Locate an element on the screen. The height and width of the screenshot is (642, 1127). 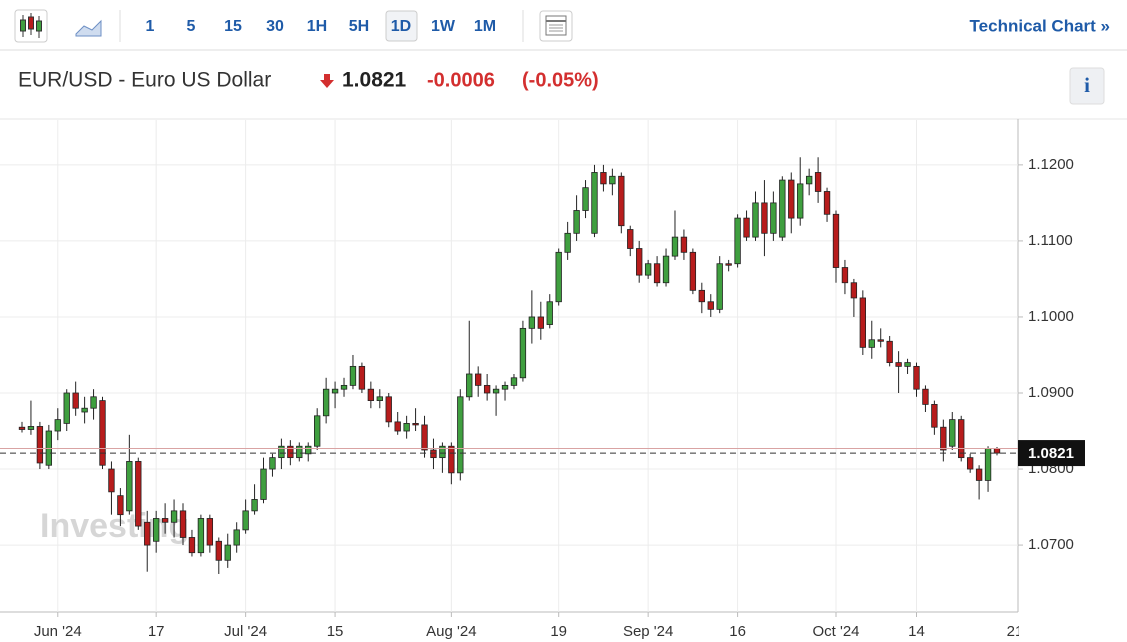
table-icon is located at coordinates (556, 26).